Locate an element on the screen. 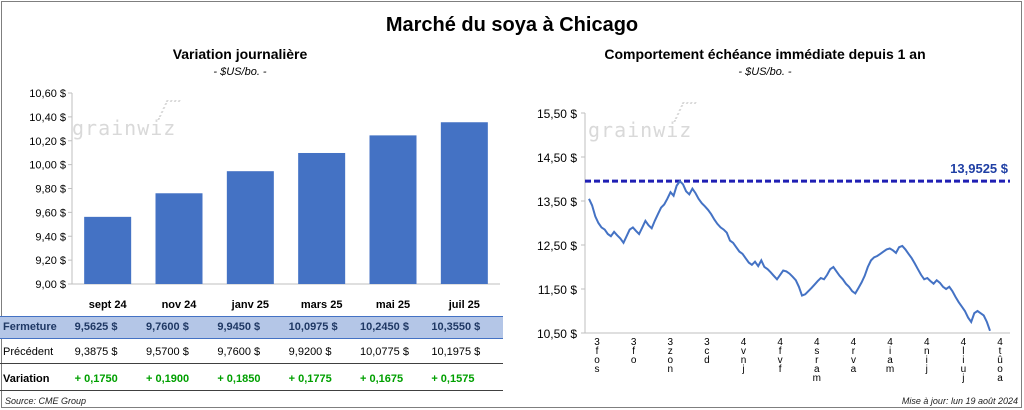 The image size is (1024, 410). right-chart-unit: - $US/bo. - is located at coordinates (765, 72).